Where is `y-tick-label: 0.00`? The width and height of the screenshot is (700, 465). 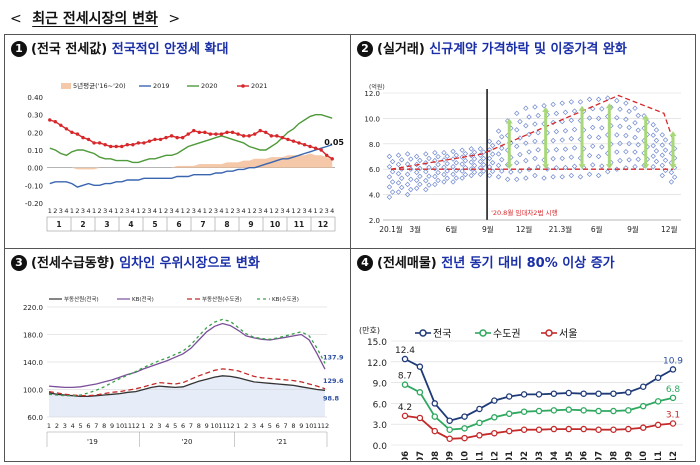 y-tick-label: 0.00 is located at coordinates (35, 169).